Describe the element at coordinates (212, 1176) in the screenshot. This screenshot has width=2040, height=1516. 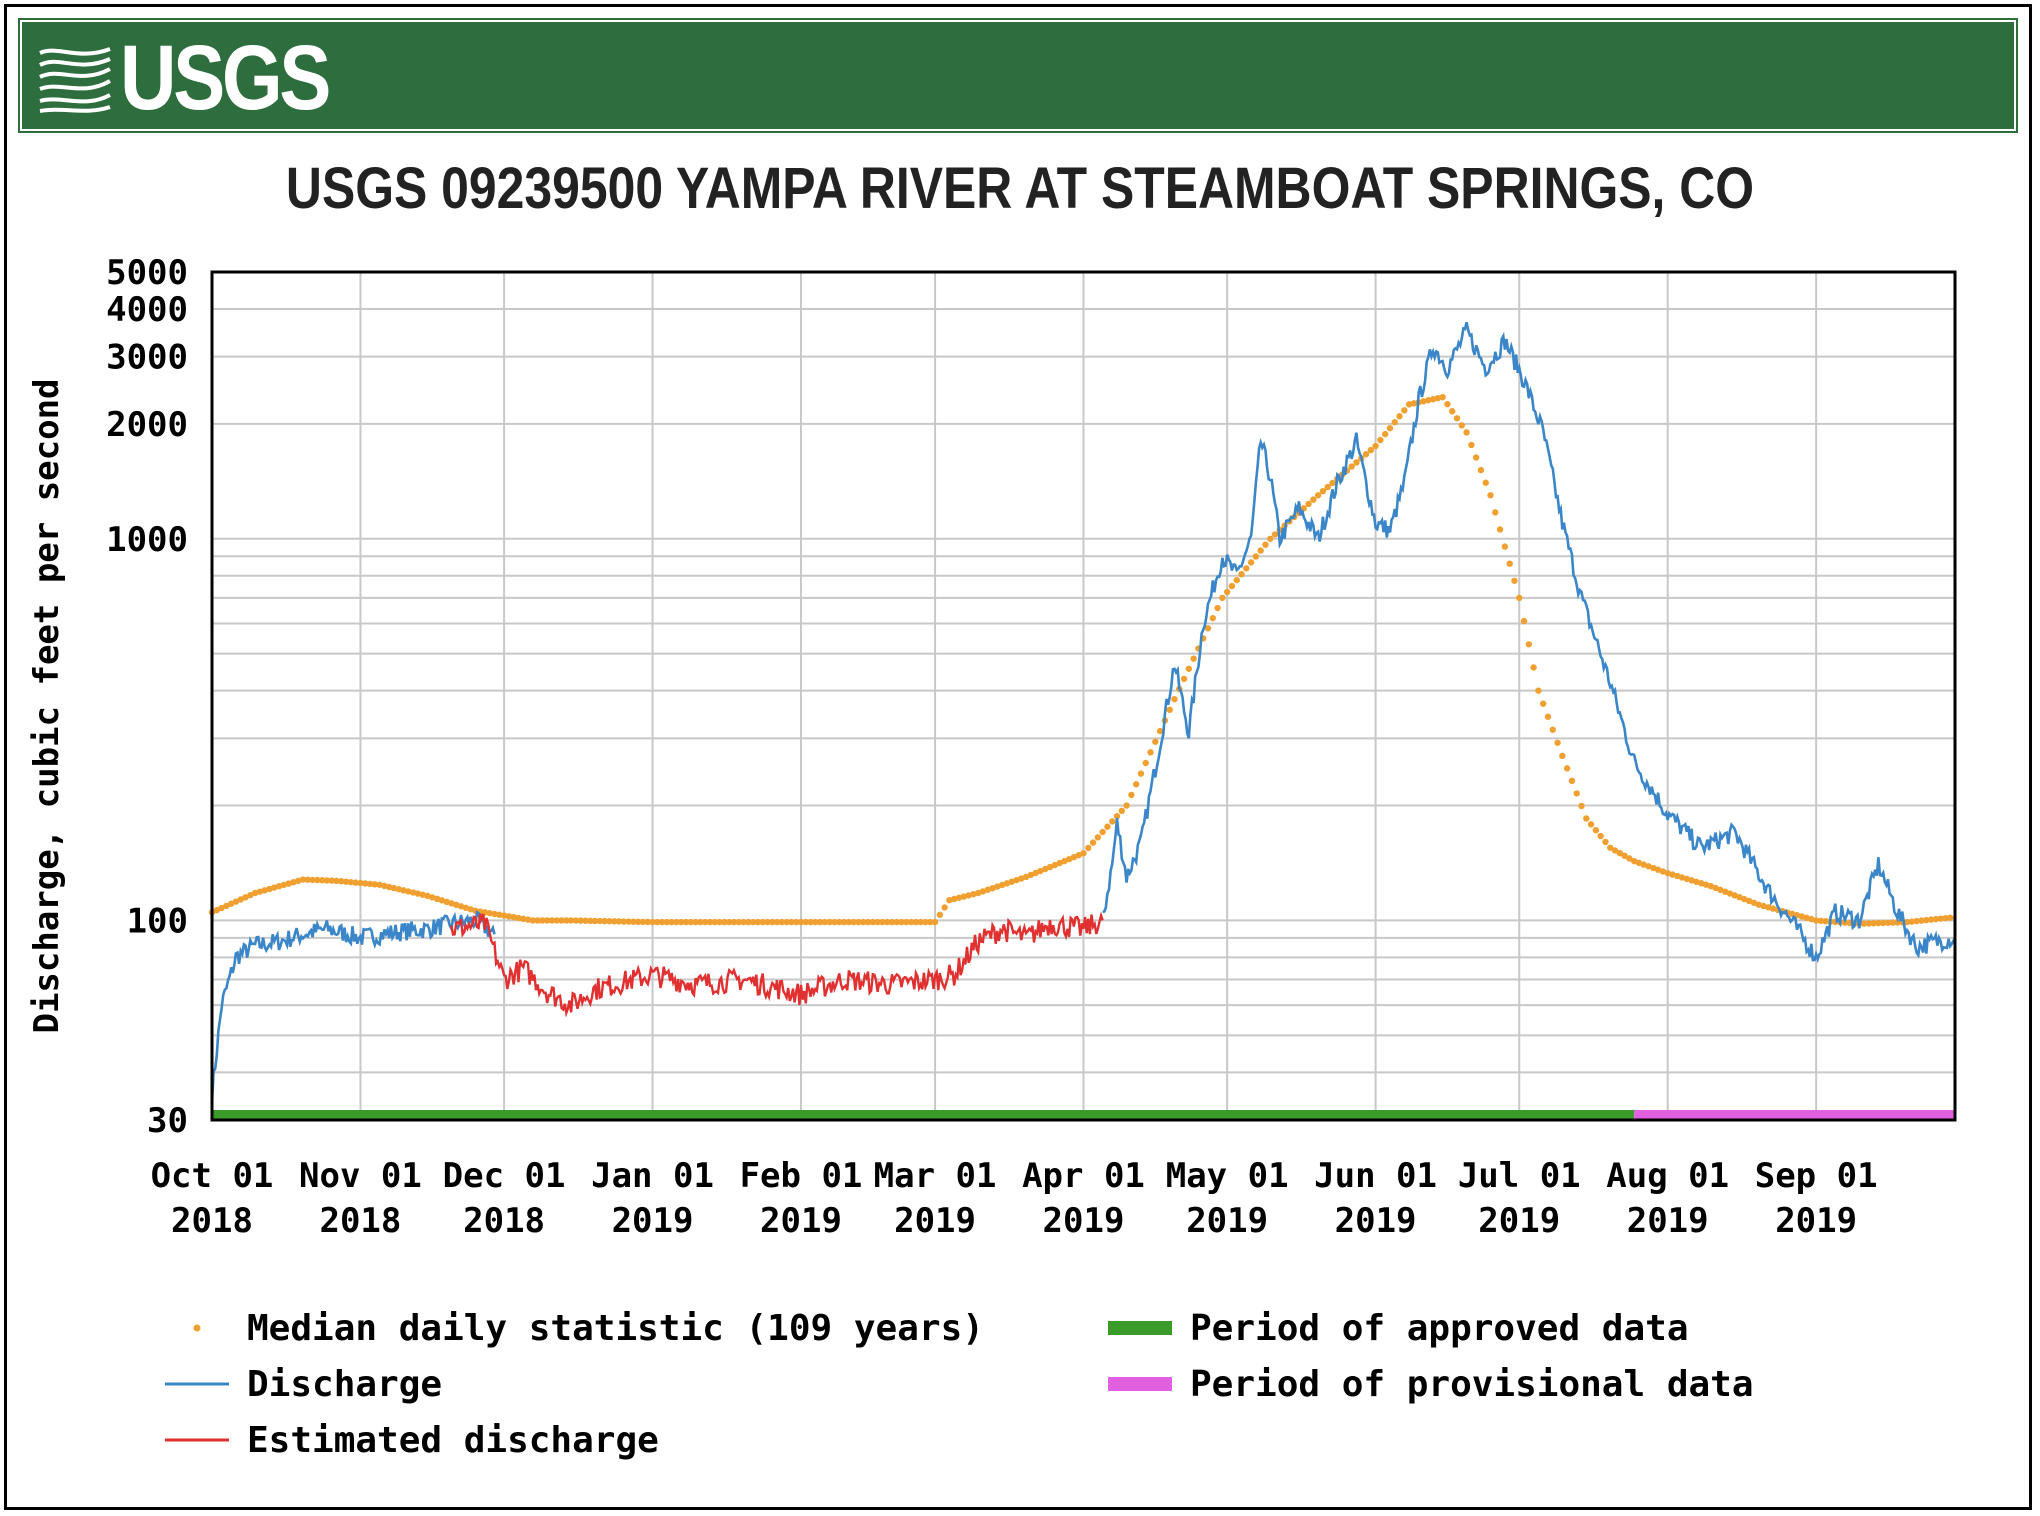
I see `x-tick-label: Oct 01` at that location.